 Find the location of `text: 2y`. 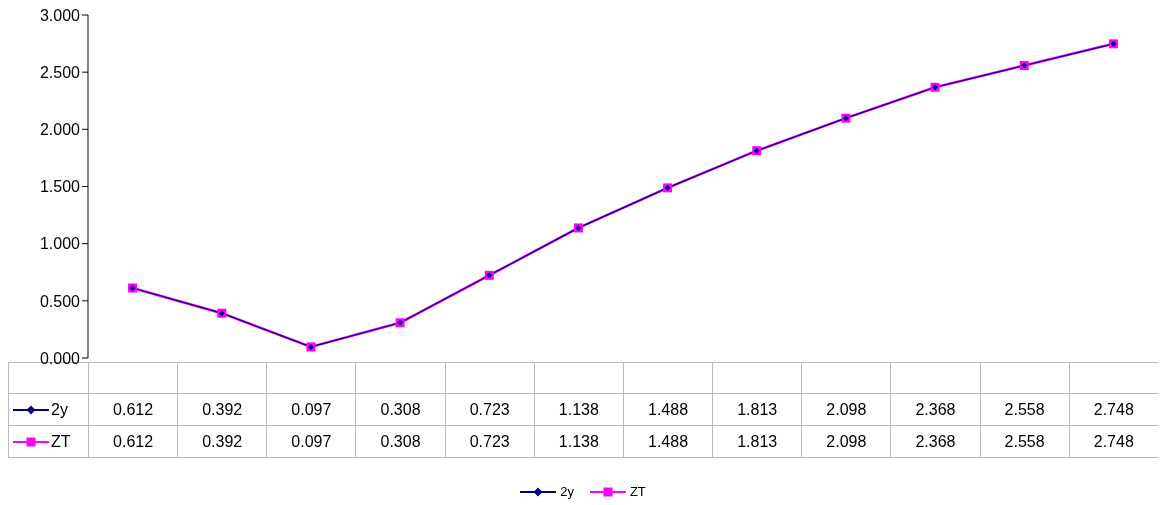

text: 2y is located at coordinates (567, 491).